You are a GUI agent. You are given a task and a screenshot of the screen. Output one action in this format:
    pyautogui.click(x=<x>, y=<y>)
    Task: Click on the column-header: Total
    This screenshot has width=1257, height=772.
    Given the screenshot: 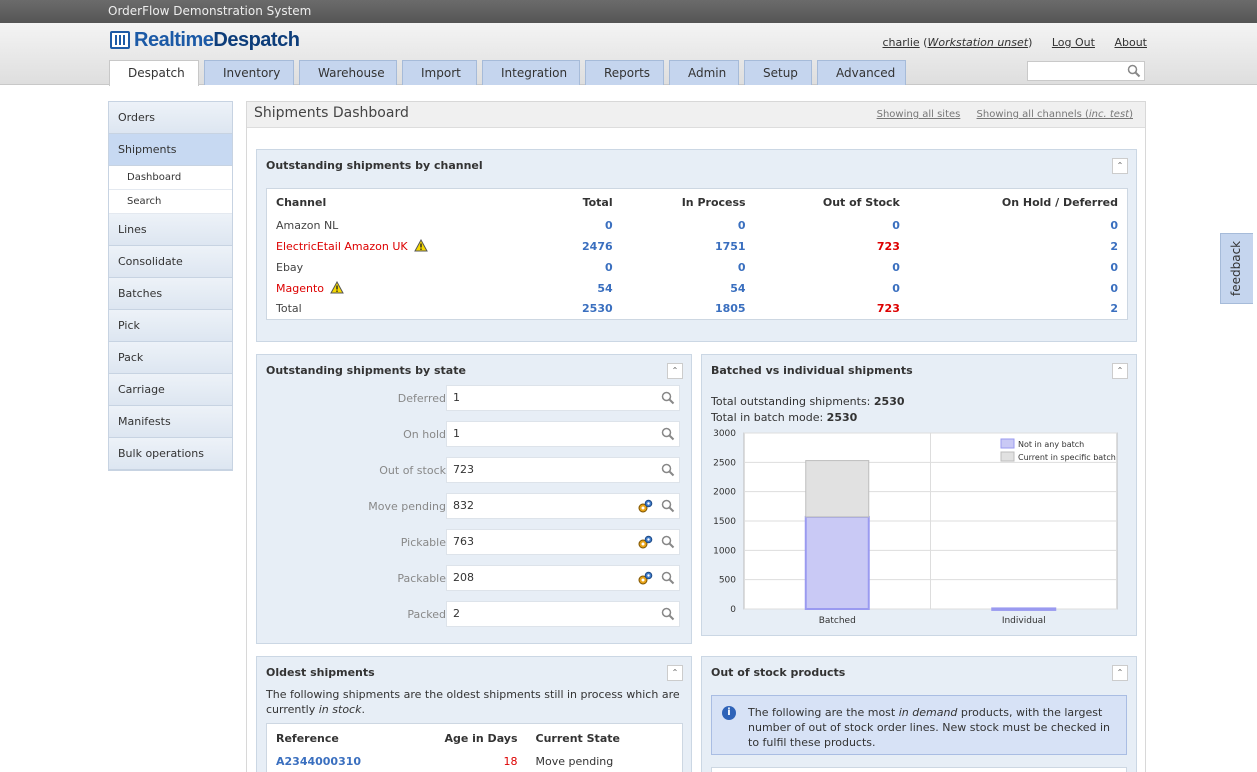 What is the action you would take?
    pyautogui.click(x=597, y=203)
    